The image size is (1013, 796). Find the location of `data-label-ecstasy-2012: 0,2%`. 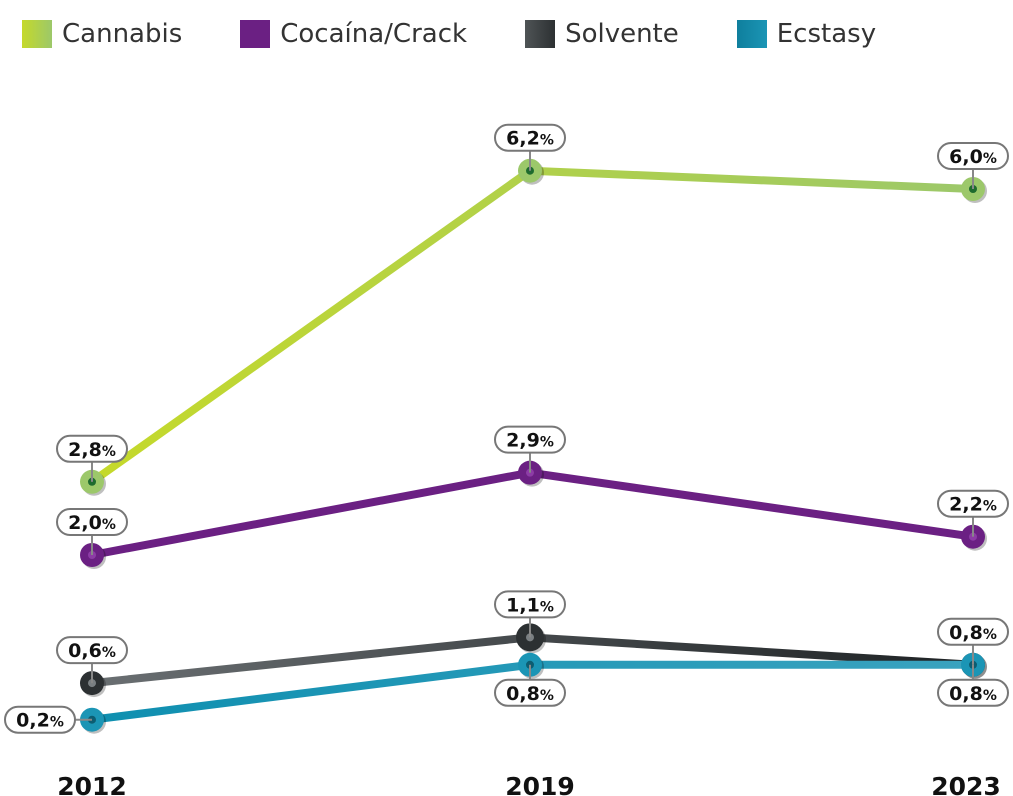

data-label-ecstasy-2012: 0,2% is located at coordinates (48, 719).